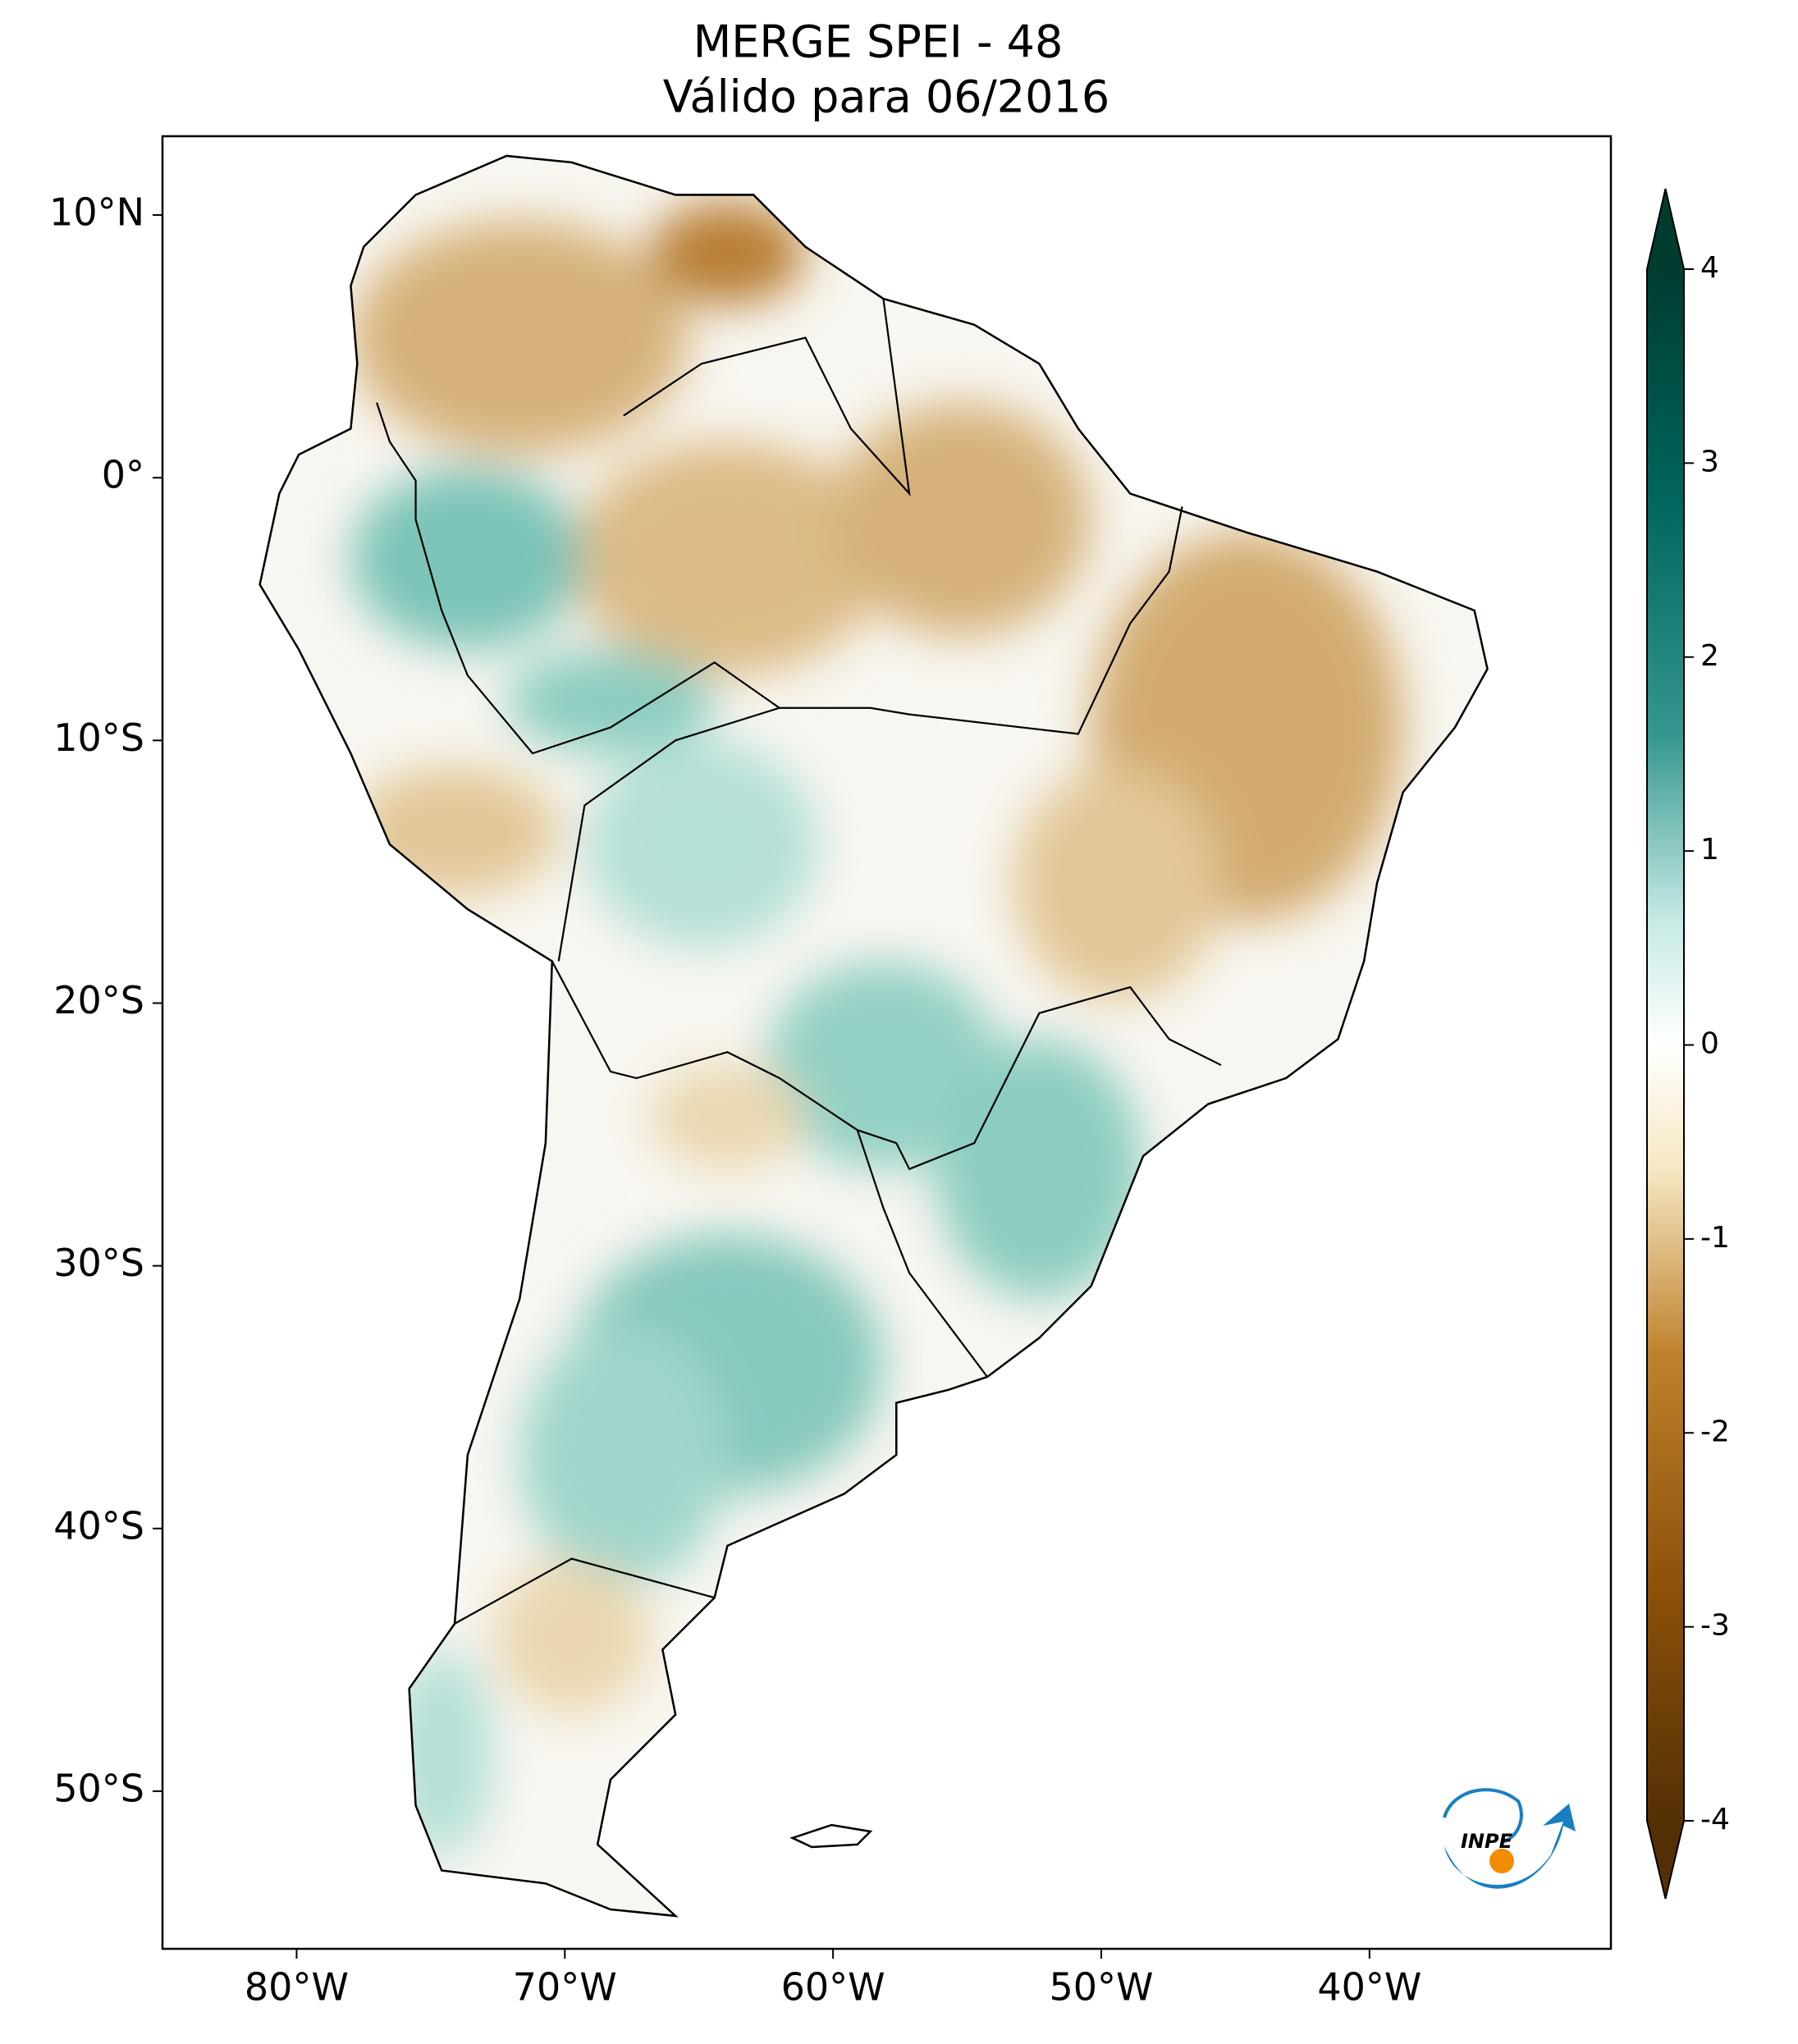 This screenshot has width=1798, height=2044. What do you see at coordinates (123, 475) in the screenshot?
I see `y-tick-label: 0°` at bounding box center [123, 475].